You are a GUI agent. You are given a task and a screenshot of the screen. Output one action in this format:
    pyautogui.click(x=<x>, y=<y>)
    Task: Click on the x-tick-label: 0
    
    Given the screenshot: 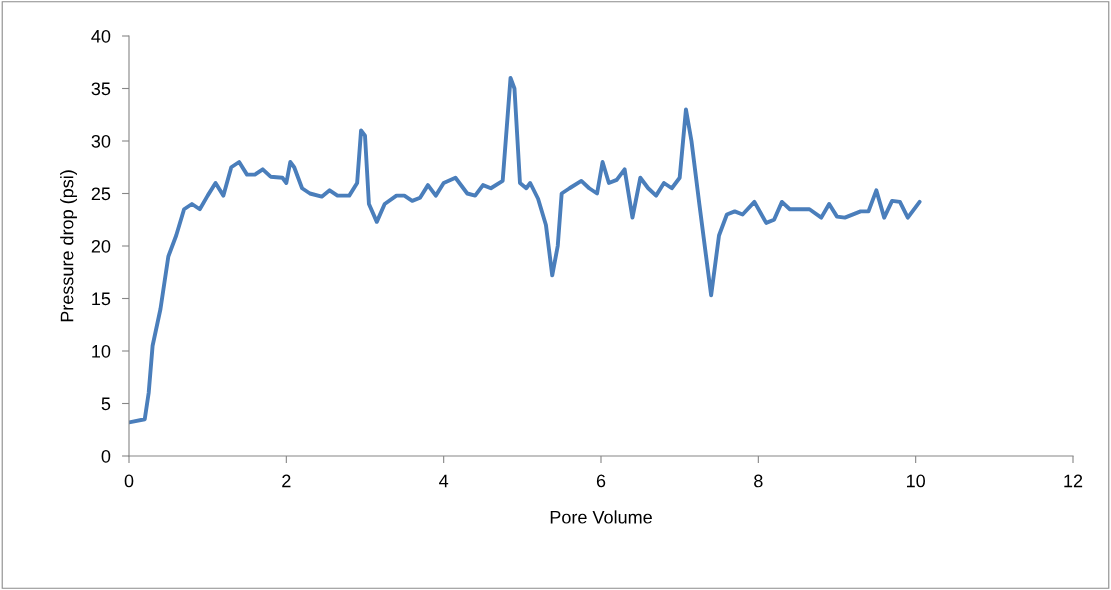 What is the action you would take?
    pyautogui.click(x=129, y=481)
    